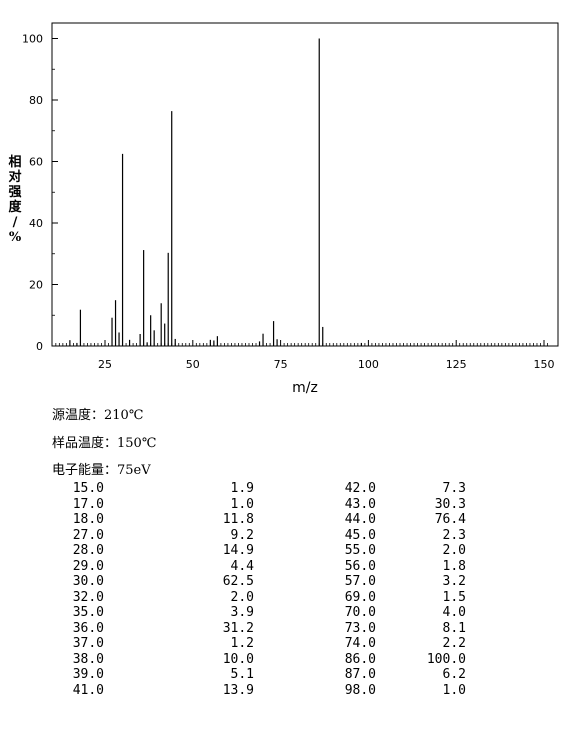 The width and height of the screenshot is (570, 738). Describe the element at coordinates (88, 674) in the screenshot. I see `mz-cell: 39.0` at that location.